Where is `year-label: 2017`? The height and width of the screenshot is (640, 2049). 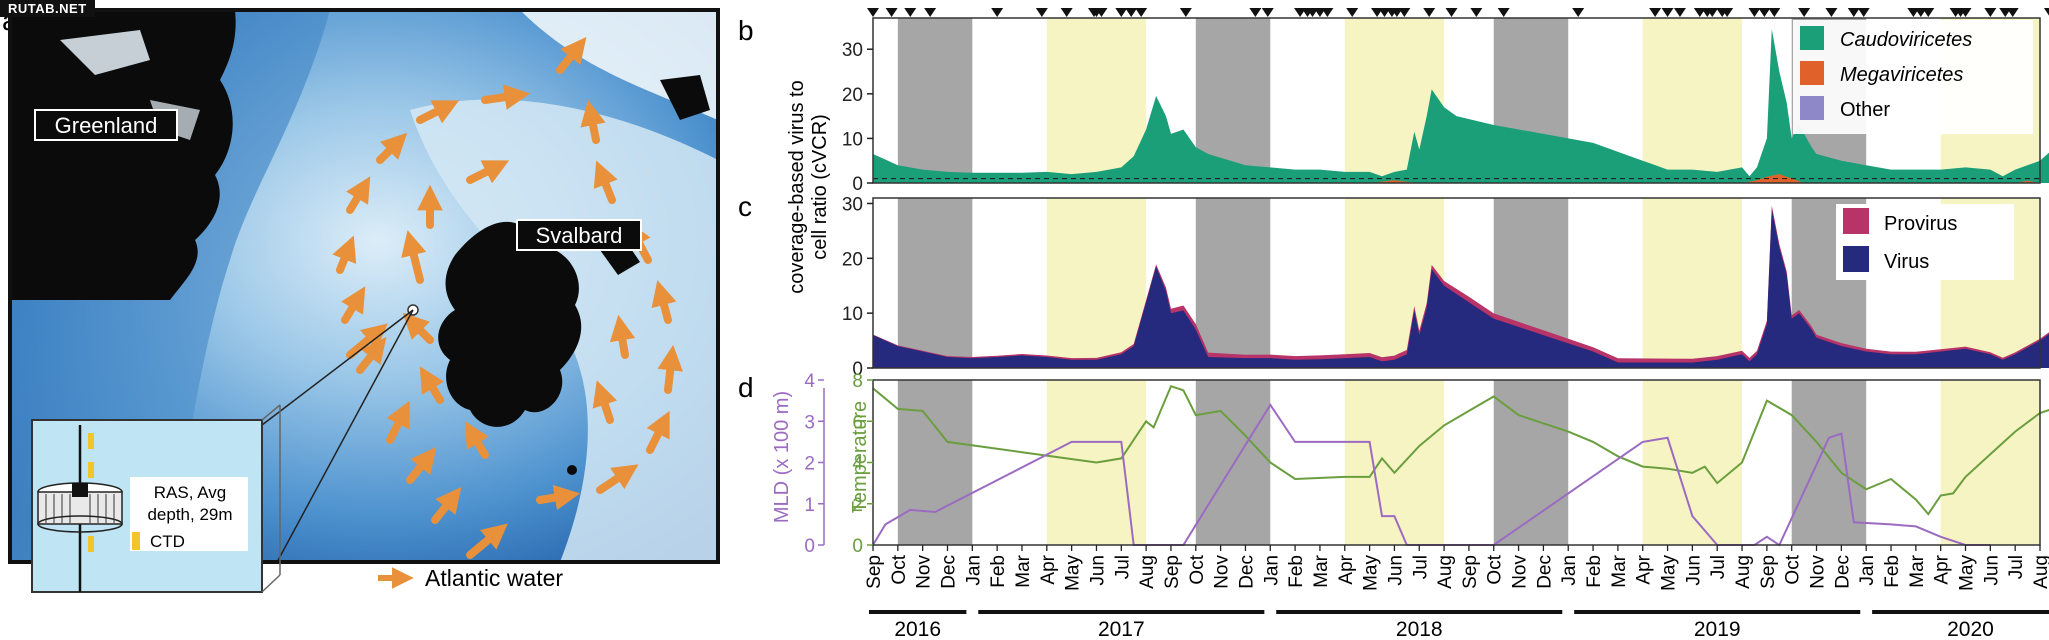
year-label: 2017 is located at coordinates (1121, 629).